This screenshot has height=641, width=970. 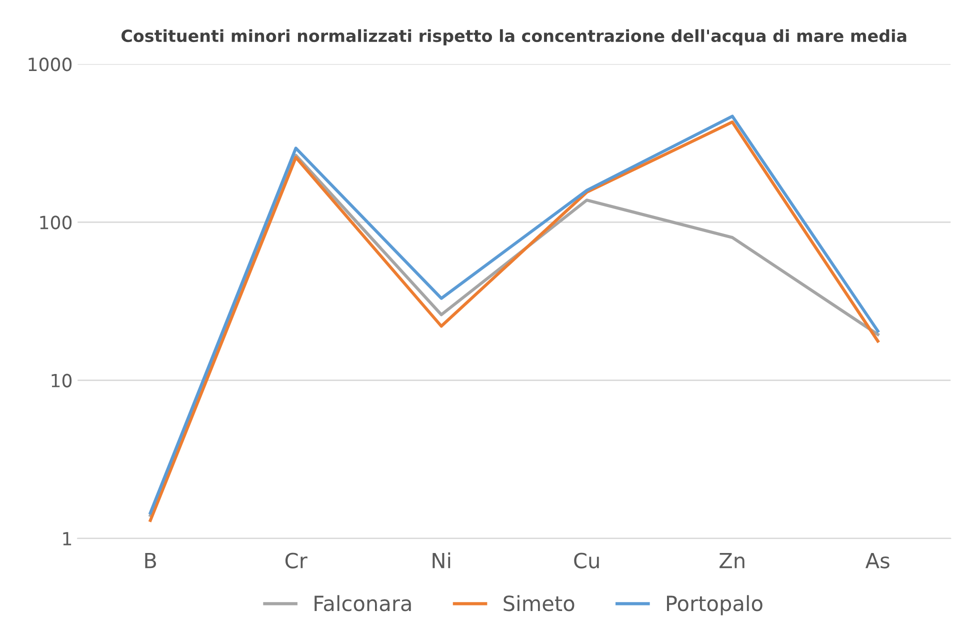 I want to click on x-tick-label: Ni, so click(x=441, y=560).